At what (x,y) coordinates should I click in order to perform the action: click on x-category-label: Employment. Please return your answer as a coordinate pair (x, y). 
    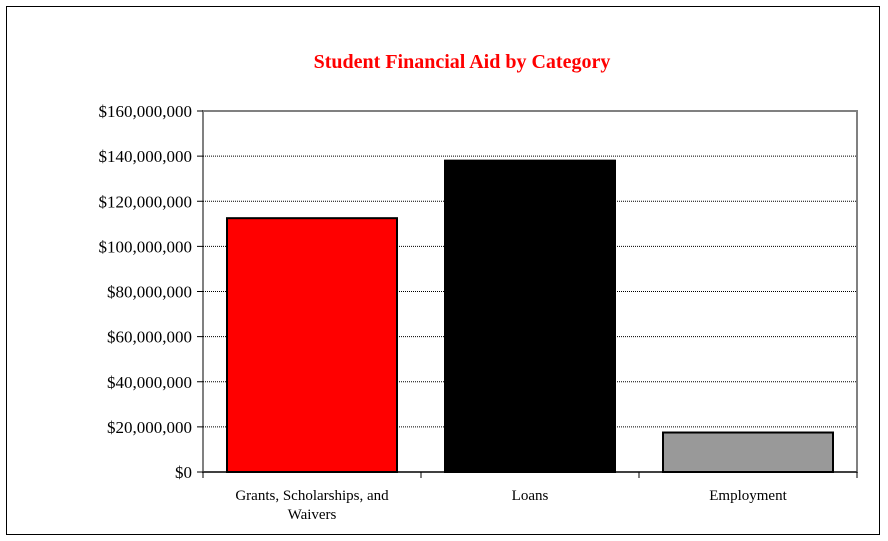
    Looking at the image, I should click on (748, 496).